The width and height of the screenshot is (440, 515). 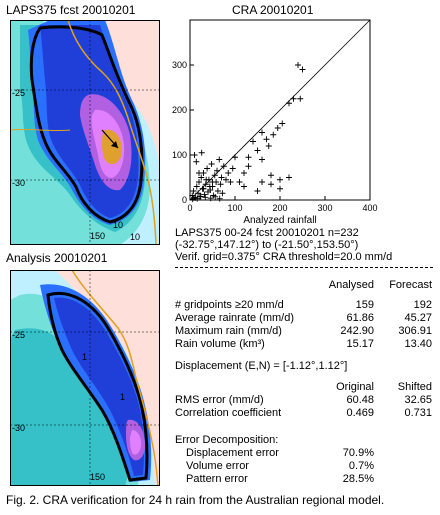 What do you see at coordinates (57, 258) in the screenshot?
I see `analysis-map-title: Analysis 20010201` at bounding box center [57, 258].